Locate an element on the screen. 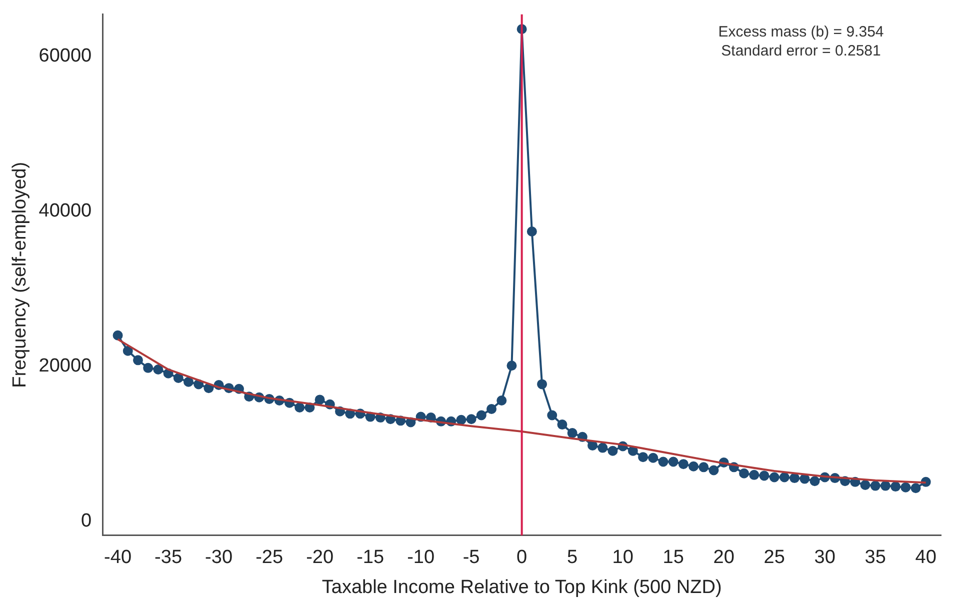 The height and width of the screenshot is (608, 959). y-axis-title: Frequency (self-employed) is located at coordinates (20, 275).